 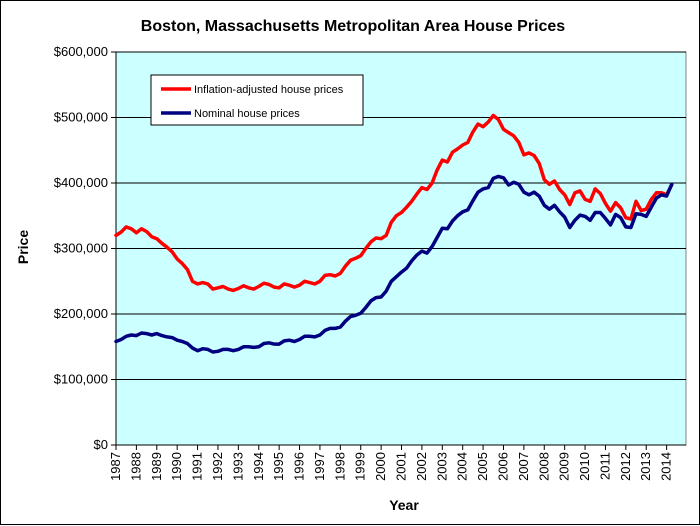 What do you see at coordinates (625, 466) in the screenshot?
I see `x-tick-label: 2012` at bounding box center [625, 466].